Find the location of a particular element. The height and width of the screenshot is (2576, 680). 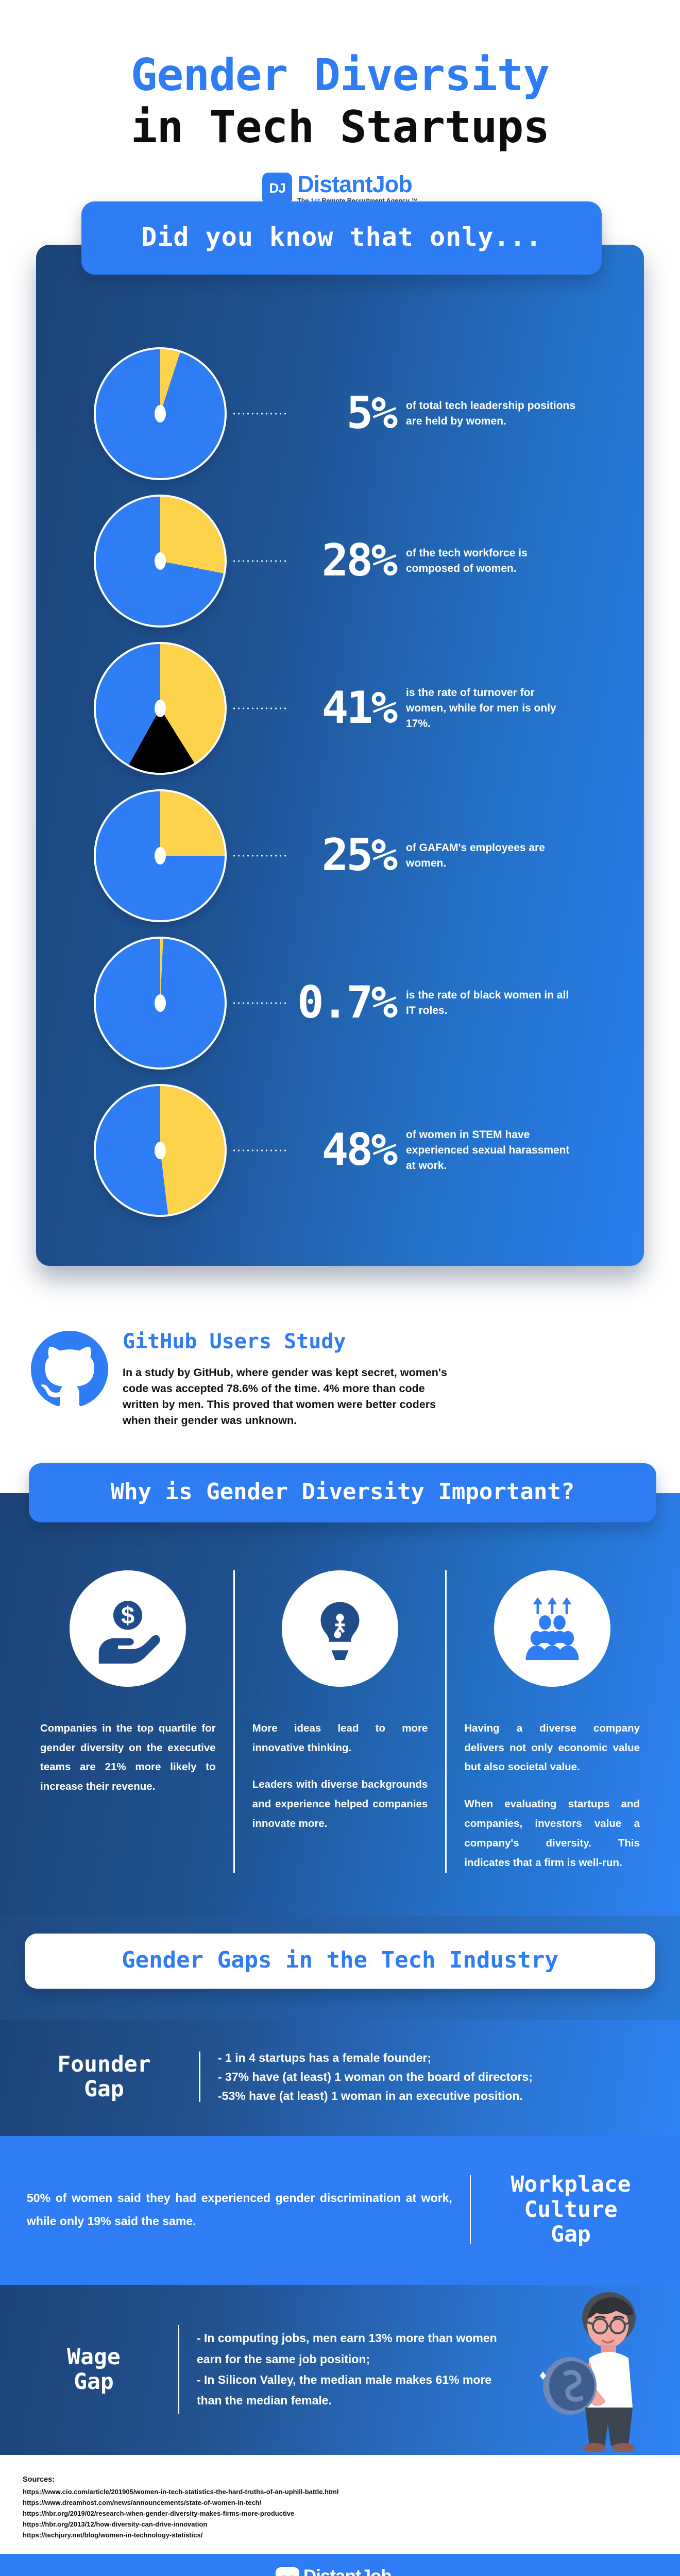

distantjob-logo-name: DistantJob is located at coordinates (355, 184).